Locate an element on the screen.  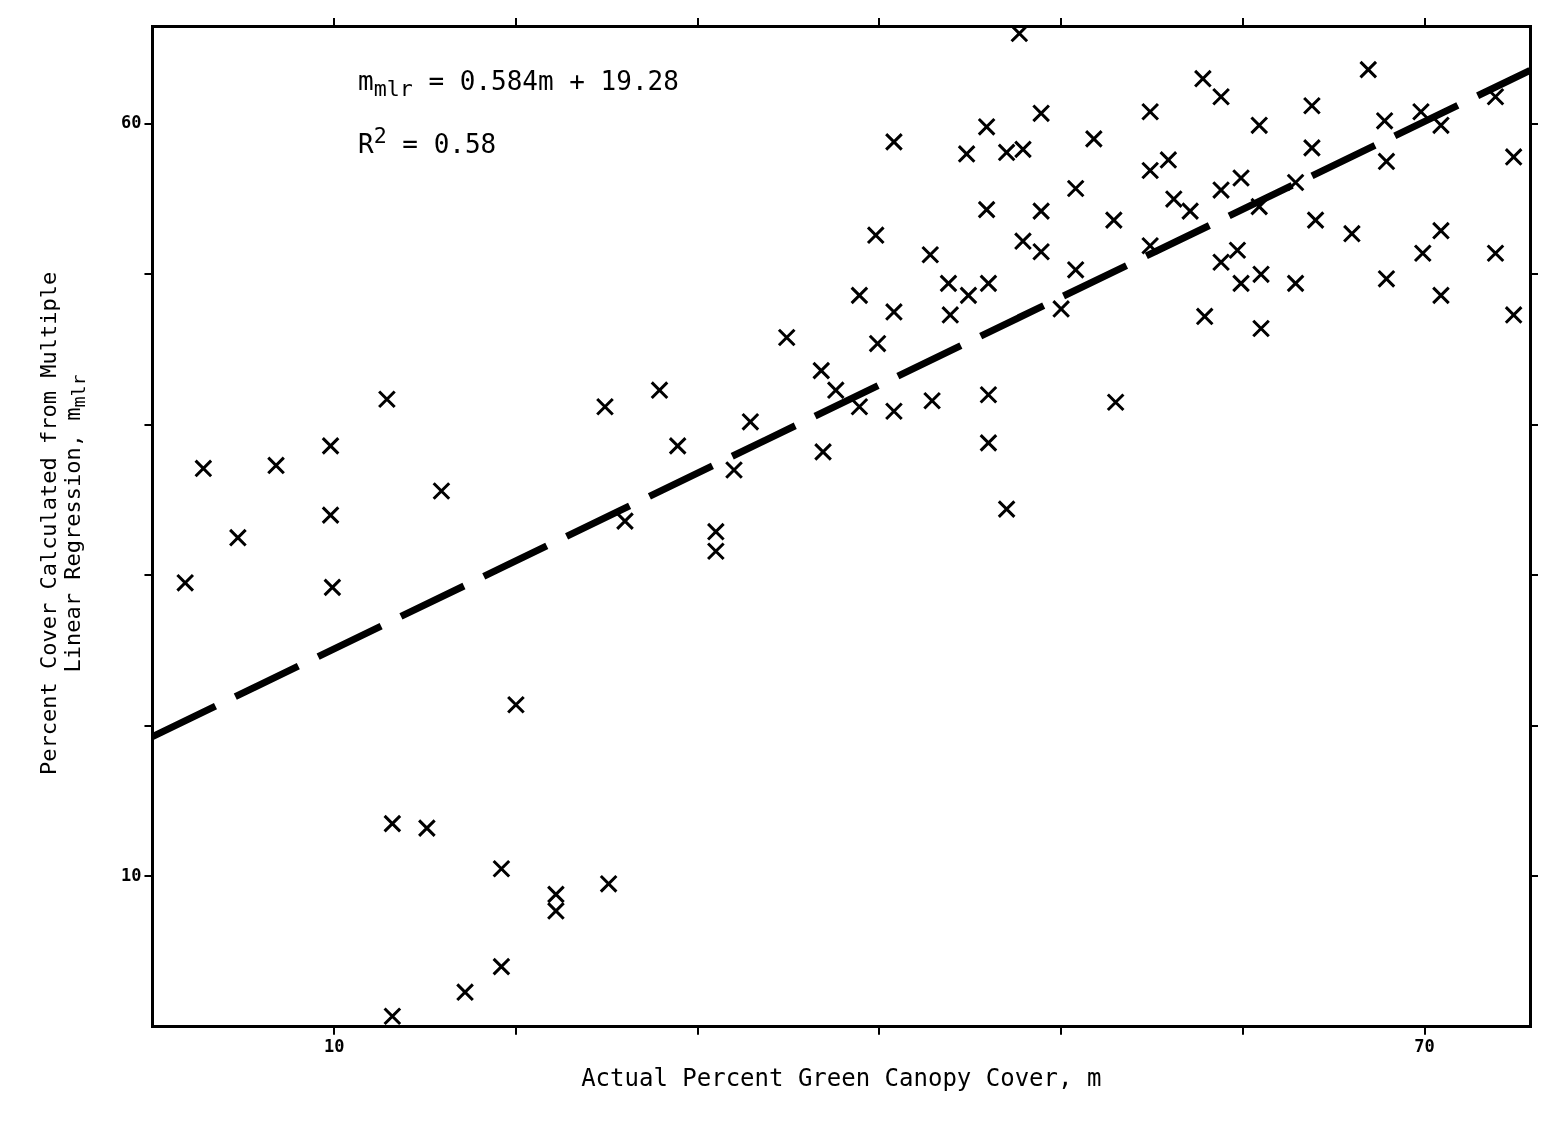
annotation: m$_{mlr}$ = 0.584m + 19.28 is located at coordinates (518, 84).